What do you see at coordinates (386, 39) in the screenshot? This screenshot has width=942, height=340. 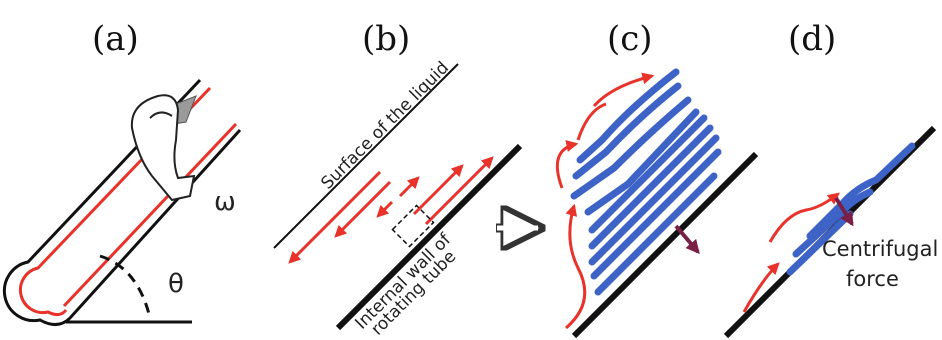 I see `panel-b-label: (b)` at bounding box center [386, 39].